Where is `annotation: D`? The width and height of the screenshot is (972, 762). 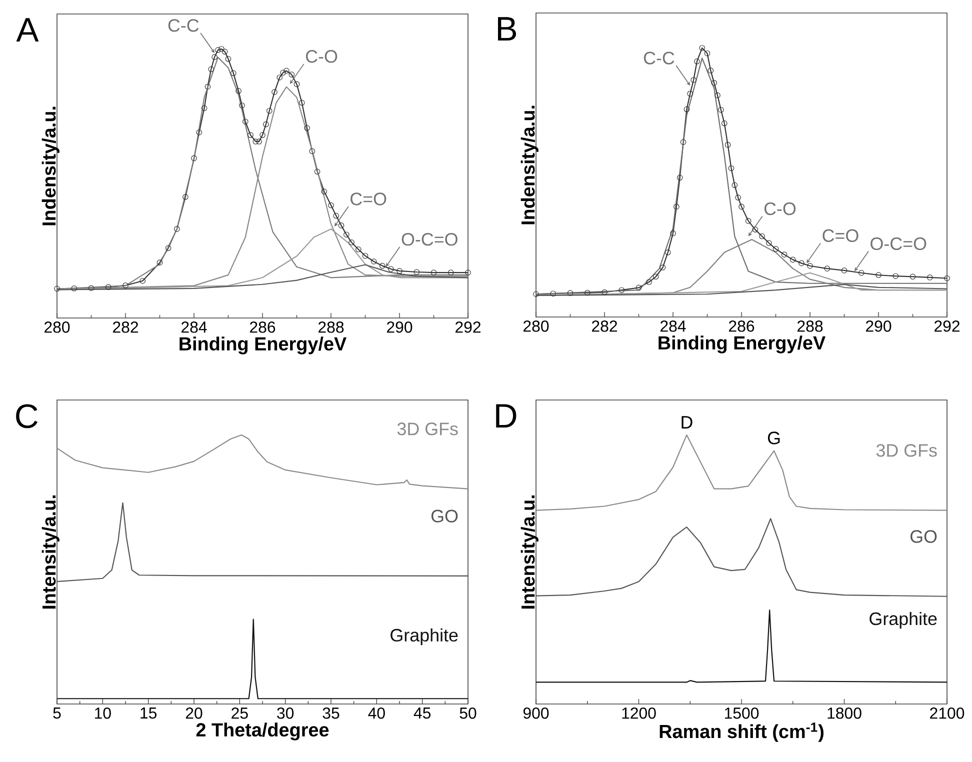 annotation: D is located at coordinates (687, 422).